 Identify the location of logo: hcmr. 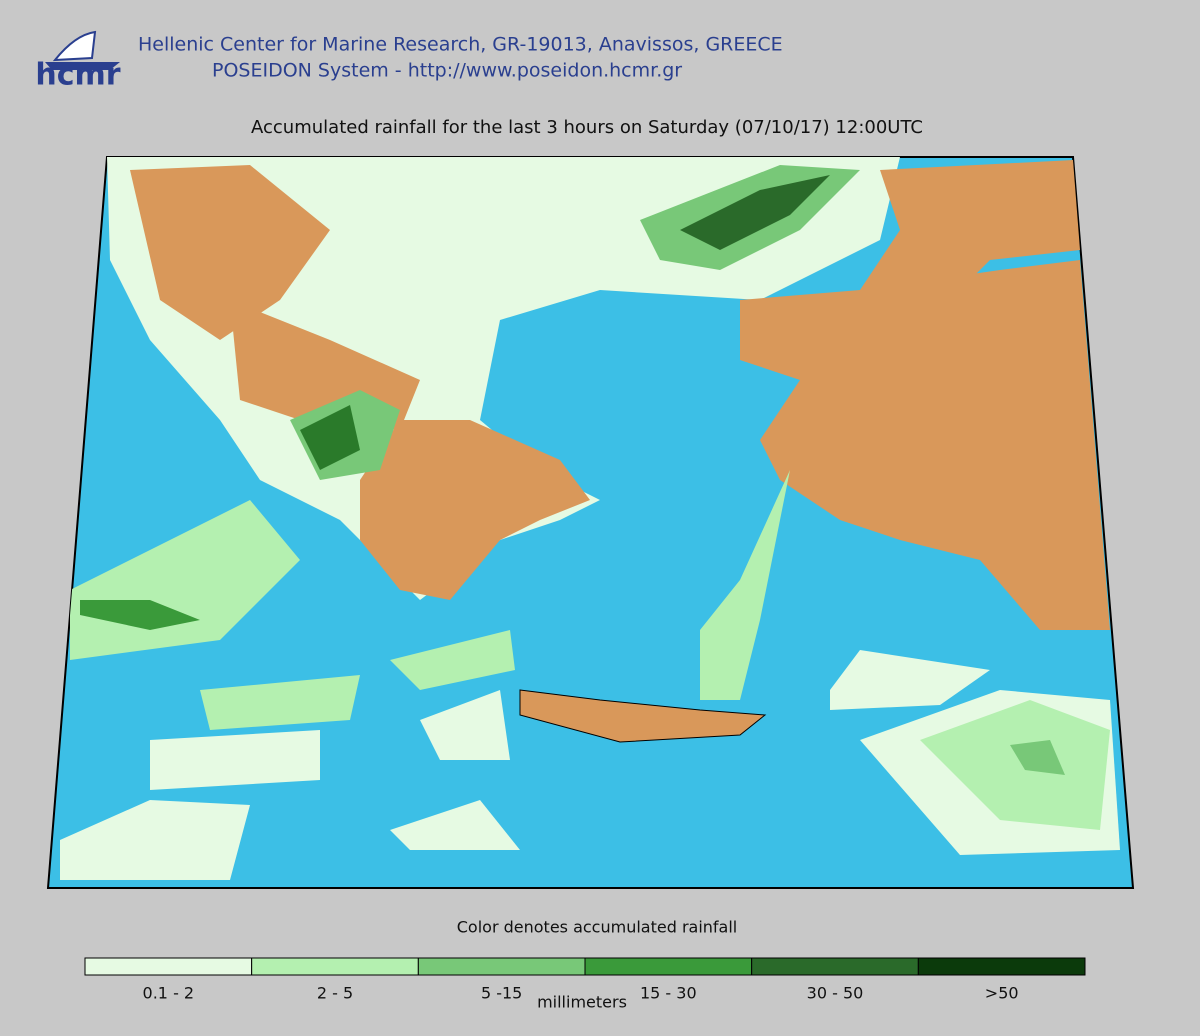
(78, 61).